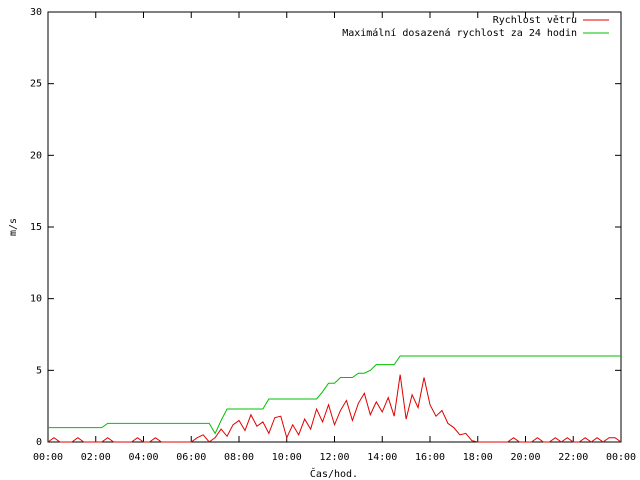 The image size is (640, 480). What do you see at coordinates (96, 457) in the screenshot?
I see `x-tick-label: 02:00` at bounding box center [96, 457].